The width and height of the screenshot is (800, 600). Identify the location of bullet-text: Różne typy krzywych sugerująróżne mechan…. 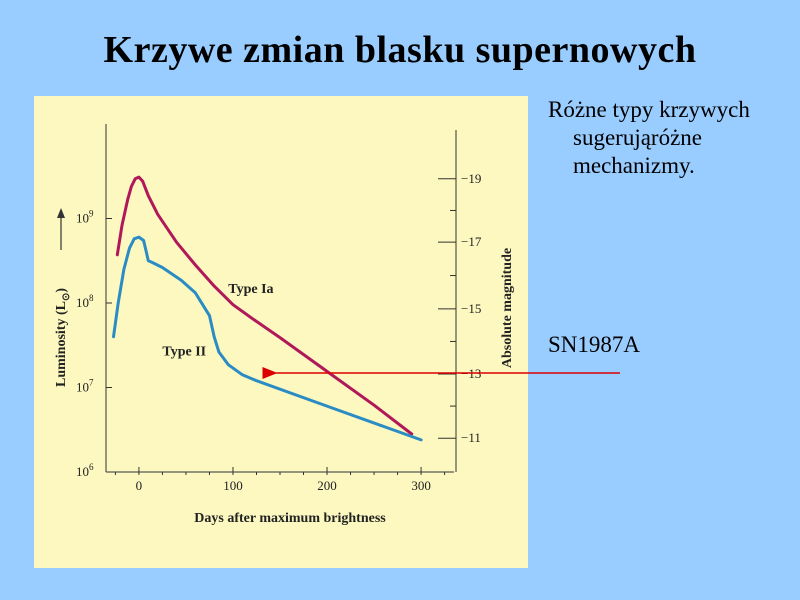
(649, 137).